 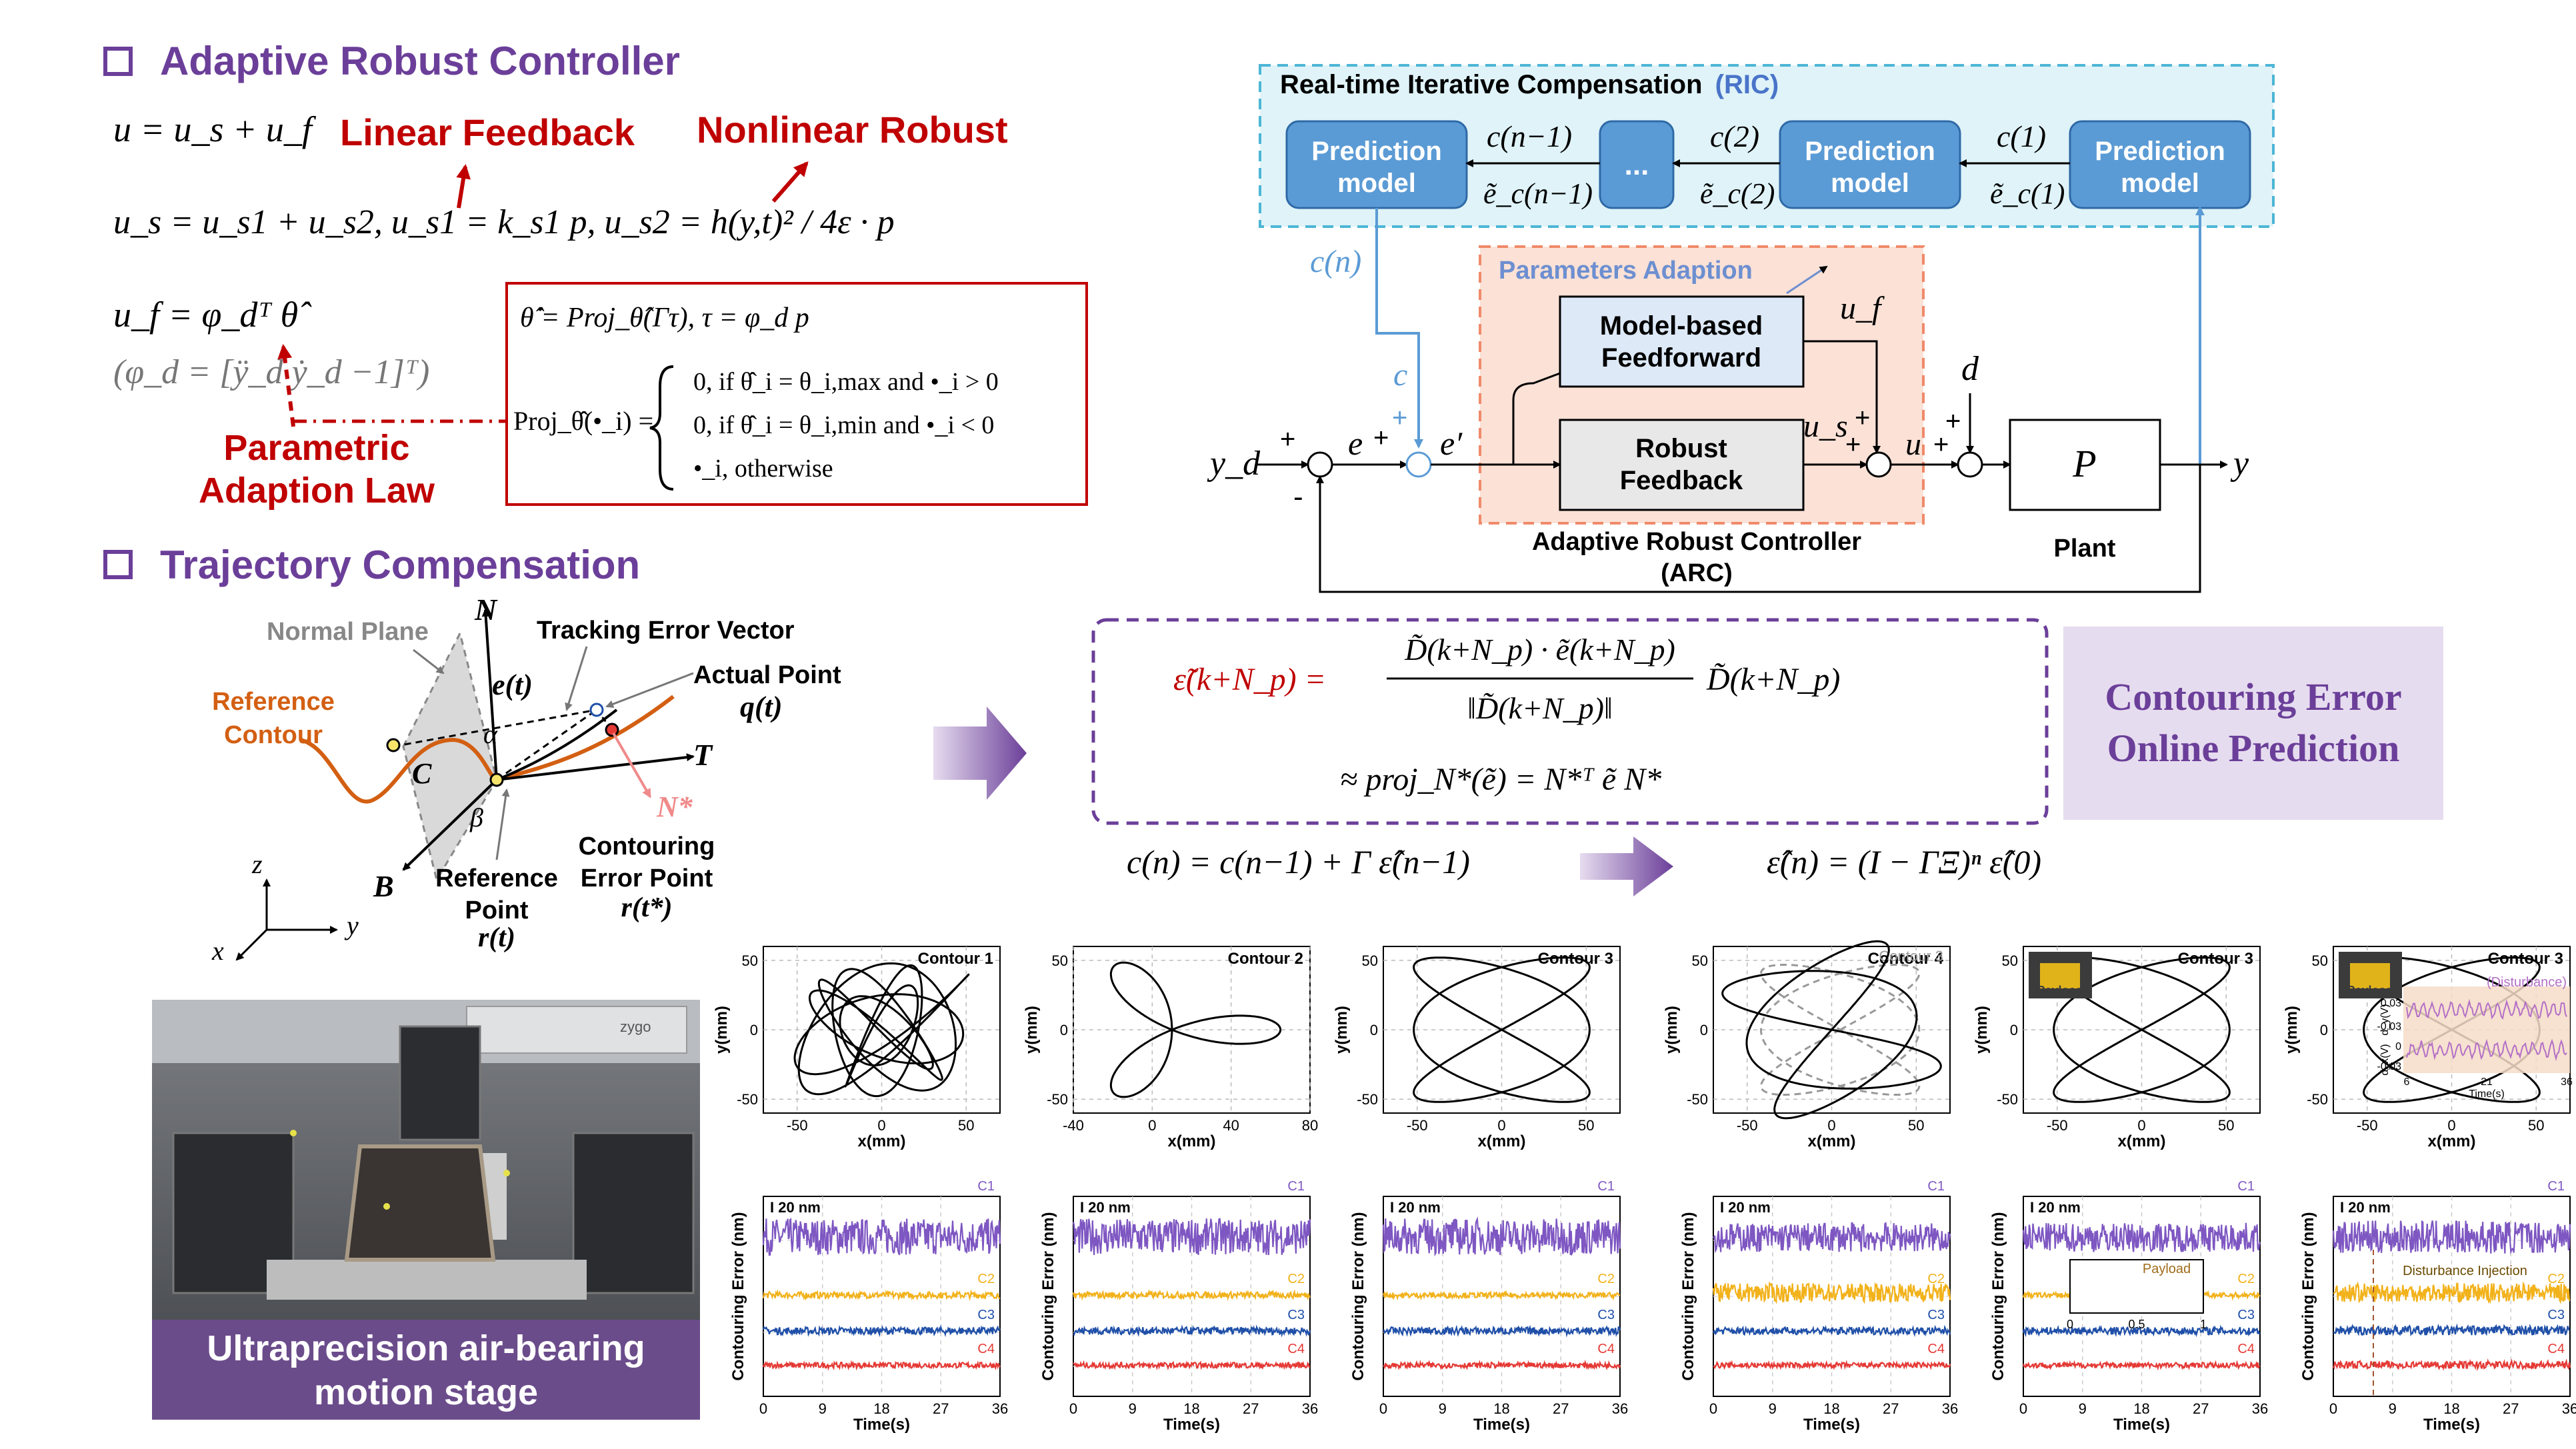 What do you see at coordinates (1561, 1408) in the screenshot?
I see `x-tick-label: 27` at bounding box center [1561, 1408].